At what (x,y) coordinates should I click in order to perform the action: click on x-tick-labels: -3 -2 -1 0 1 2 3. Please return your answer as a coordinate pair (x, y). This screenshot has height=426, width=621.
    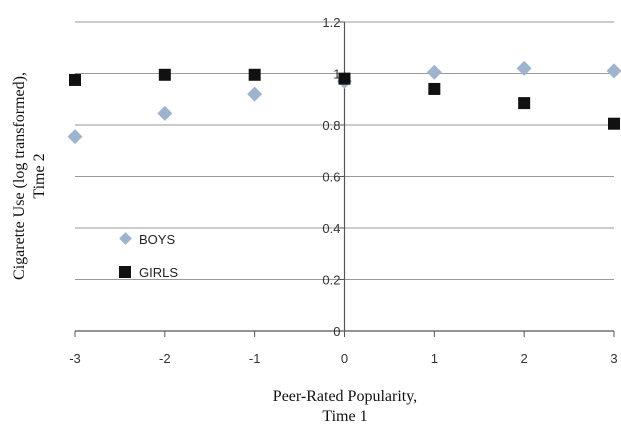
    Looking at the image, I should click on (343, 358).